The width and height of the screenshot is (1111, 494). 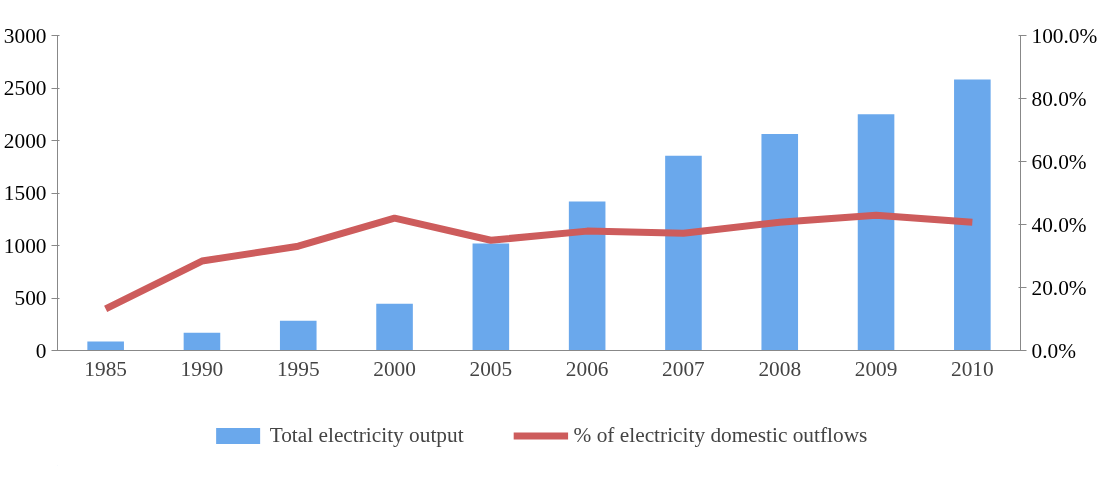 I want to click on y2-tick-label: 20.0%, so click(x=1059, y=287).